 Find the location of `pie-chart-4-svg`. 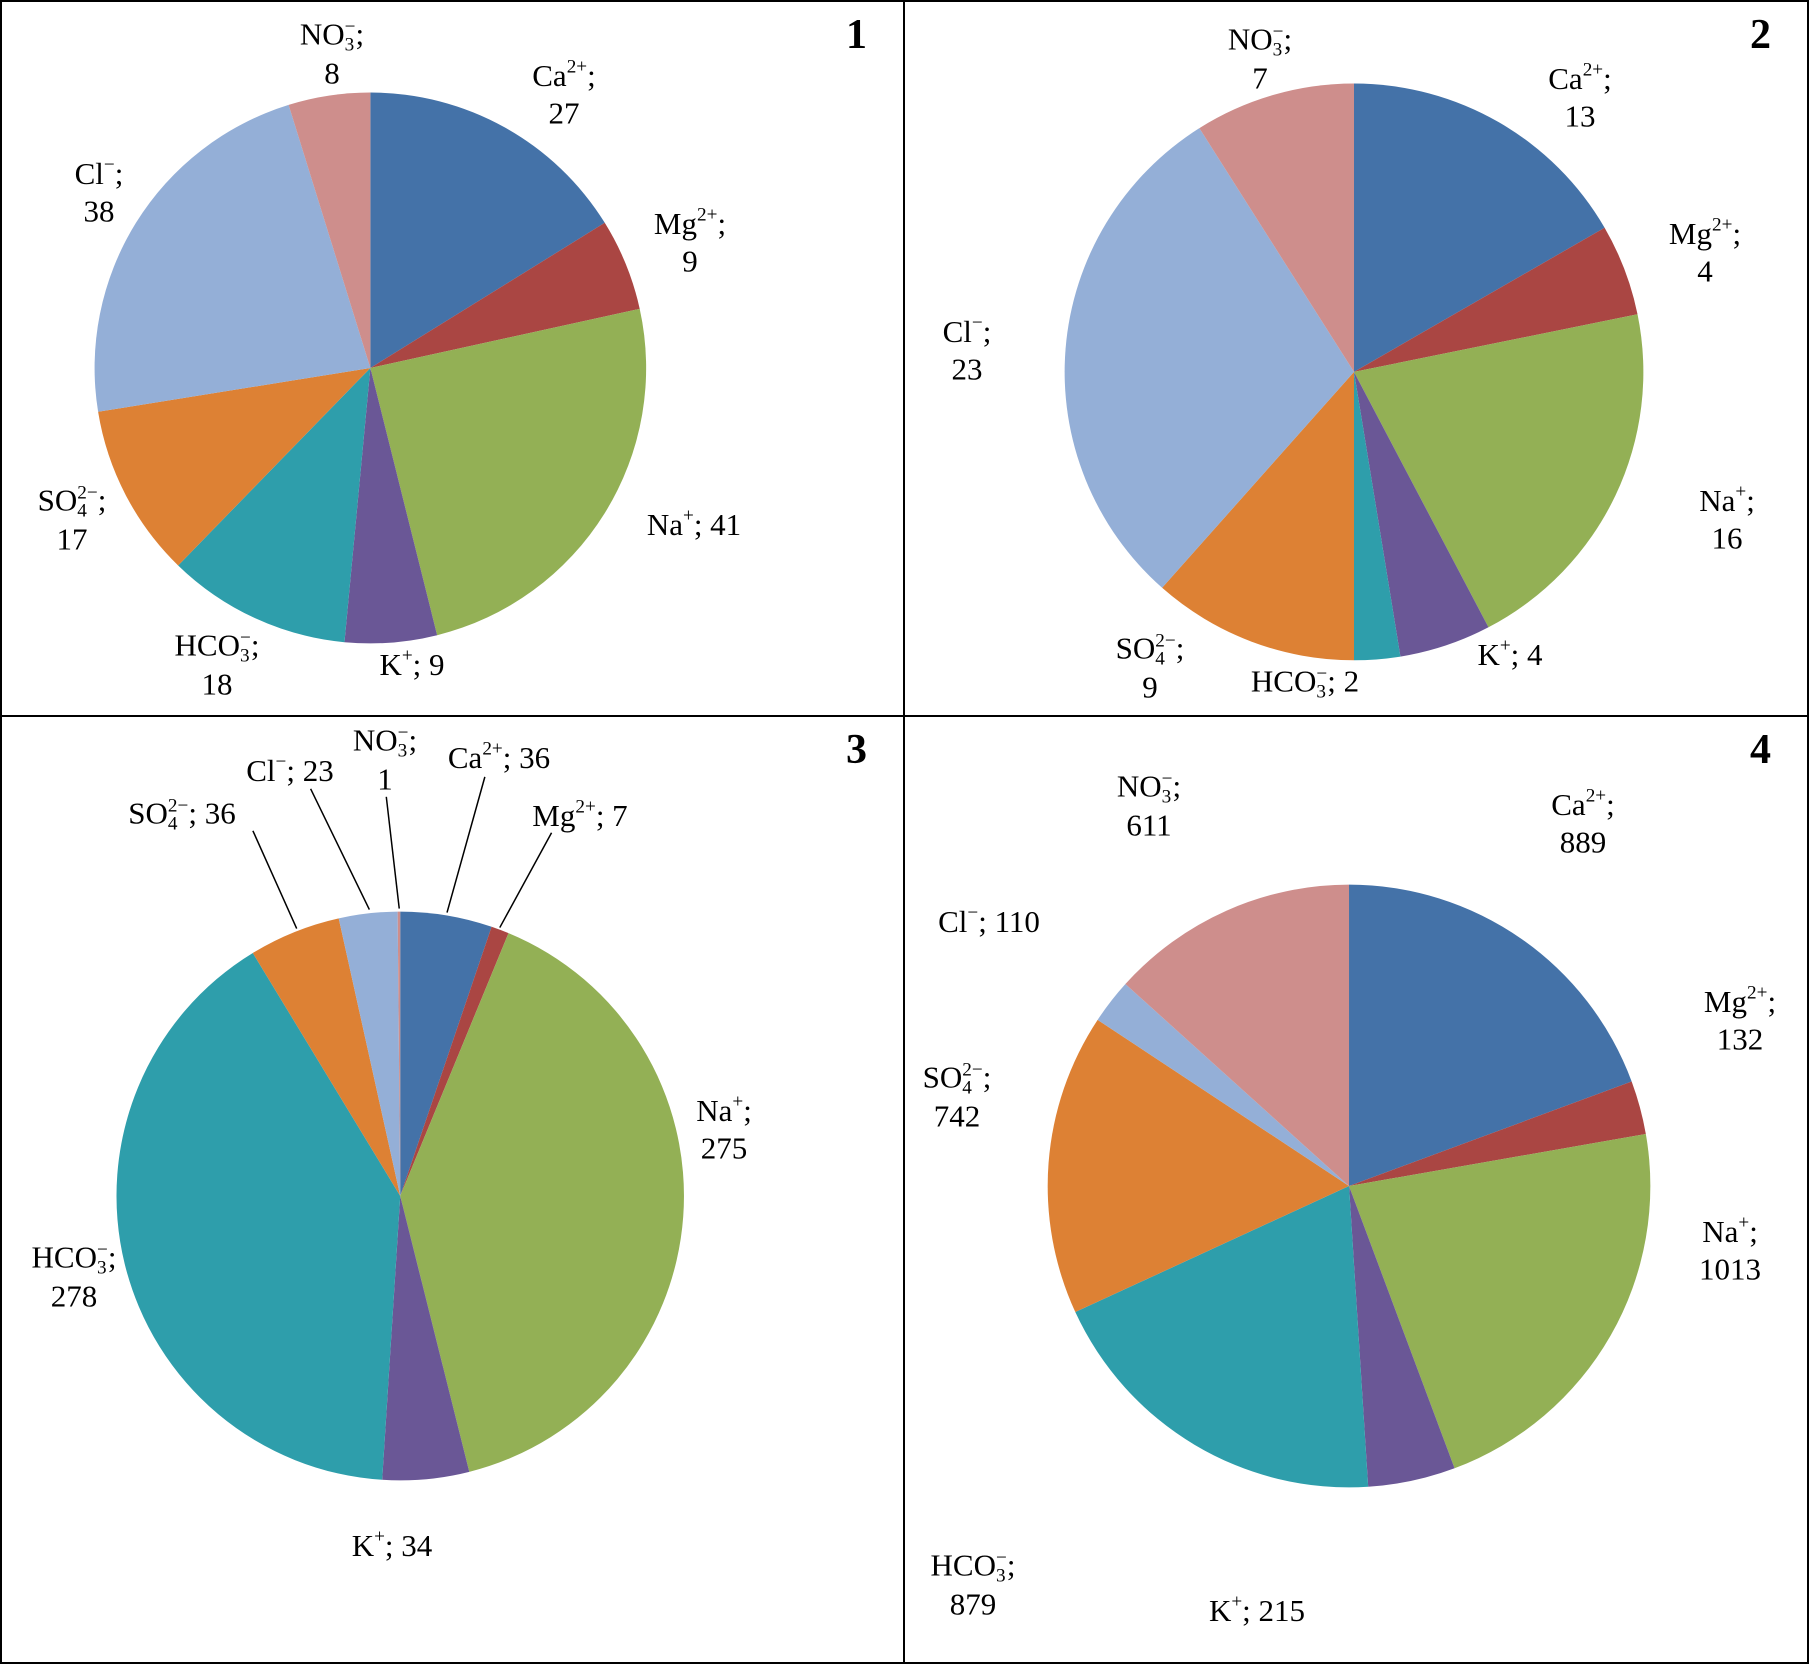

pie-chart-4-svg is located at coordinates (1349, 1186).